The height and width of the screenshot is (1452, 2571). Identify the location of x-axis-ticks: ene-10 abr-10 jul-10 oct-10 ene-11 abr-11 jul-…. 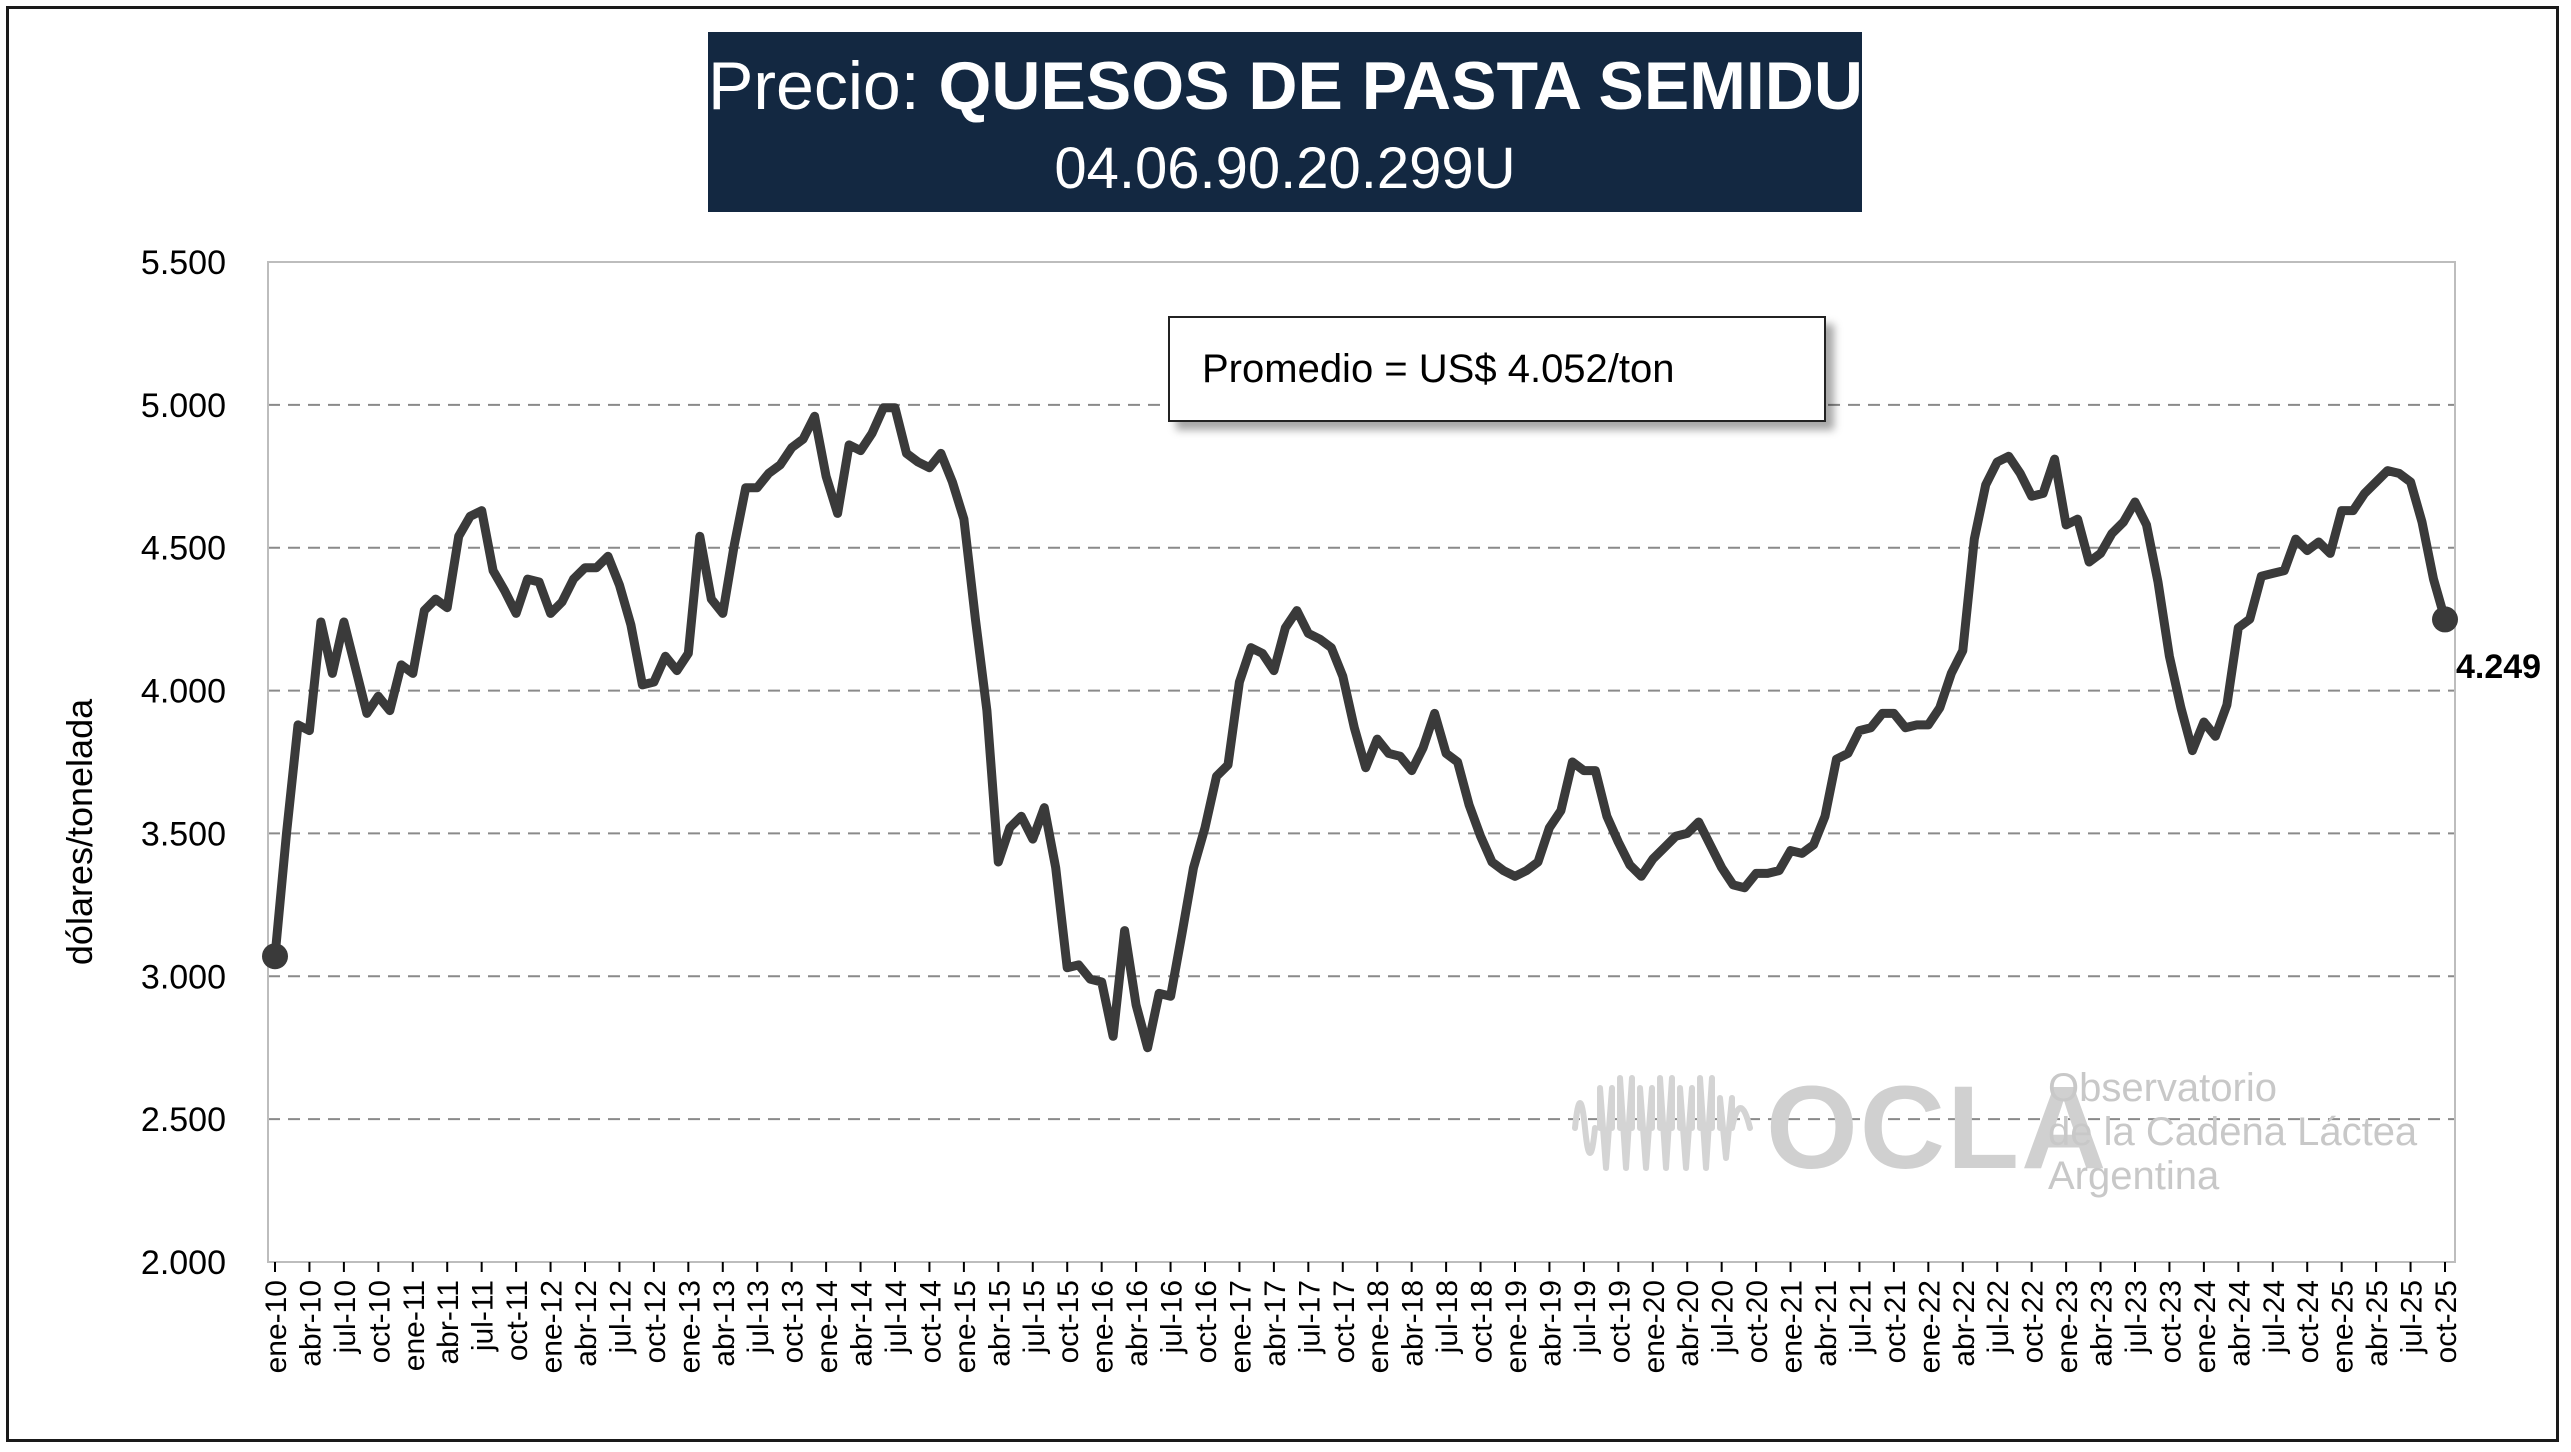
(1361, 1317).